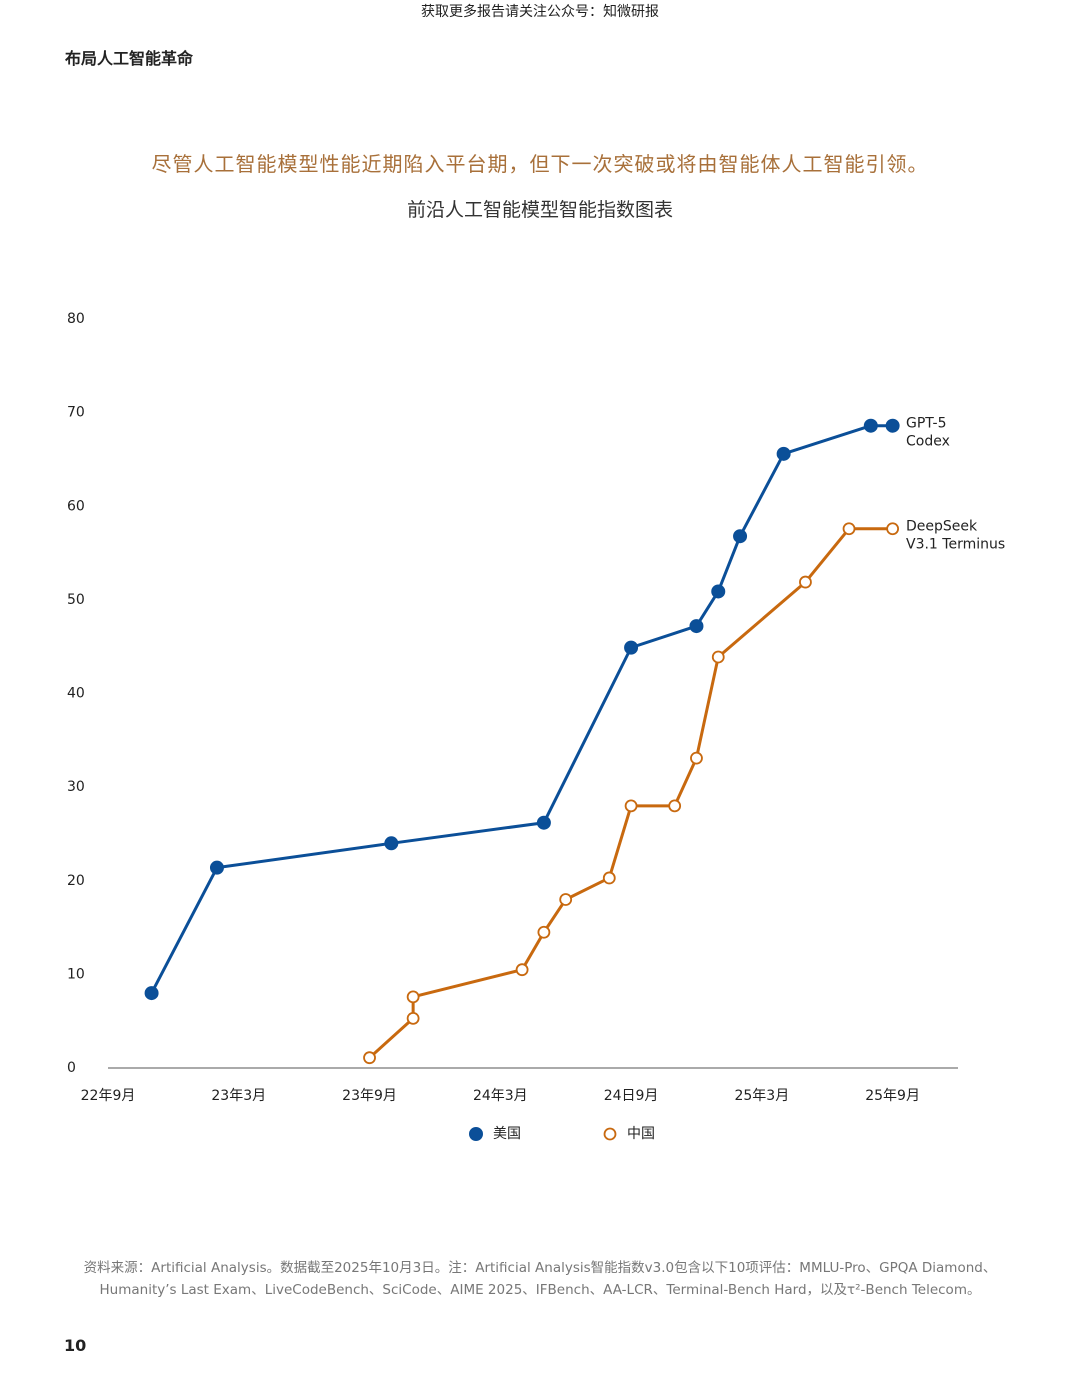  Describe the element at coordinates (955, 545) in the screenshot. I see `series-annotation: V3.1 Terminus` at that location.